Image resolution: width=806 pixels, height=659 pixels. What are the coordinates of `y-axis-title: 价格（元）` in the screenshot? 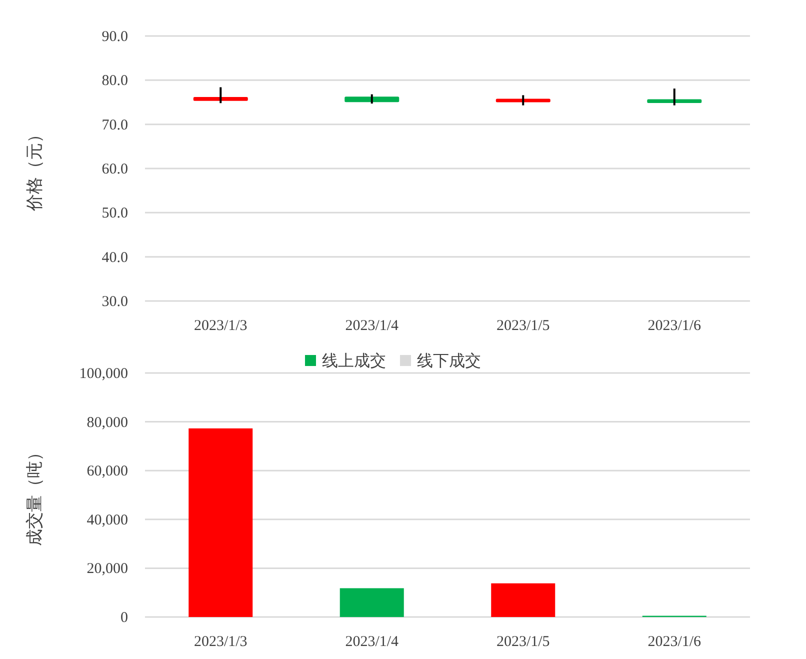 It's located at (34, 169).